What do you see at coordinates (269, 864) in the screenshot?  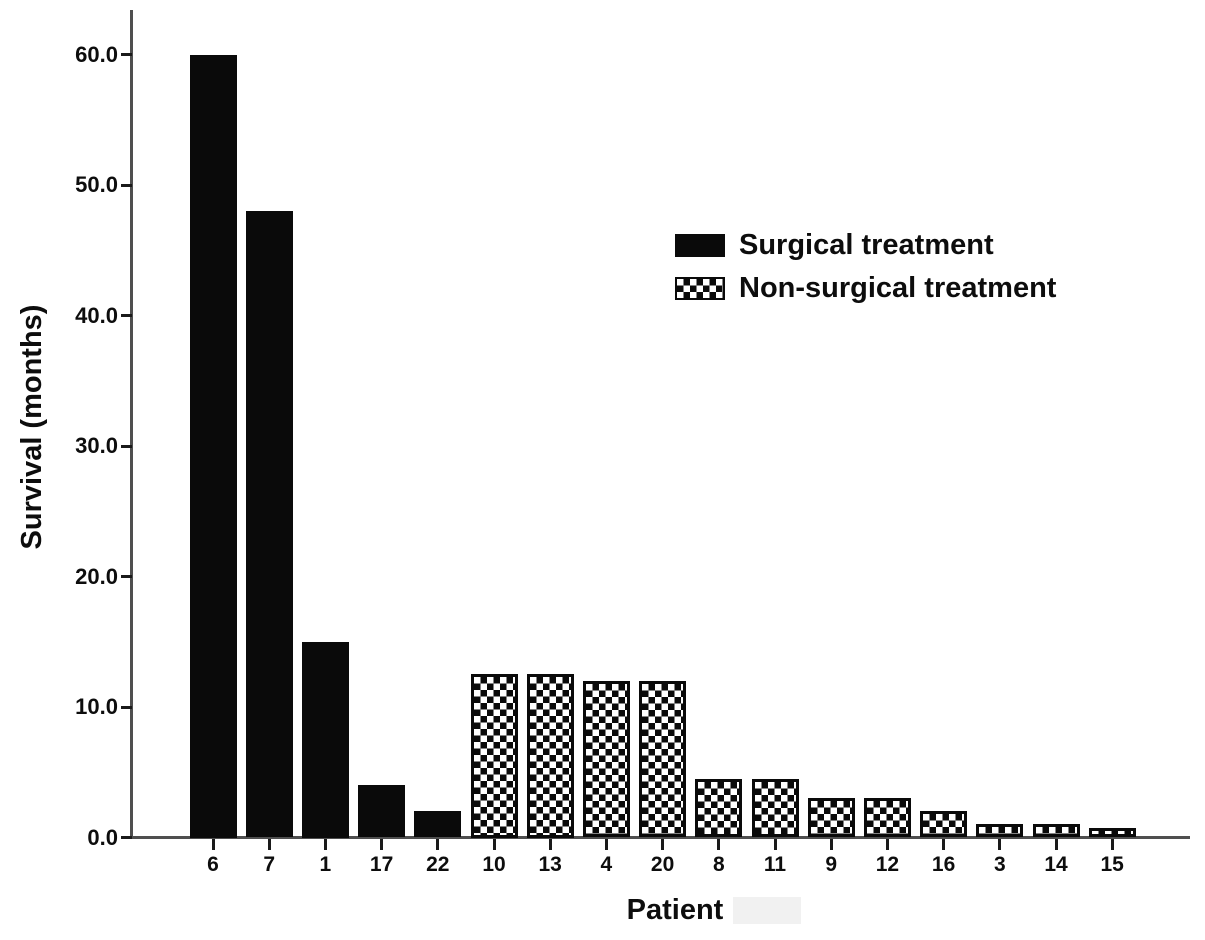 I see `x-axis-tick-label: 7` at bounding box center [269, 864].